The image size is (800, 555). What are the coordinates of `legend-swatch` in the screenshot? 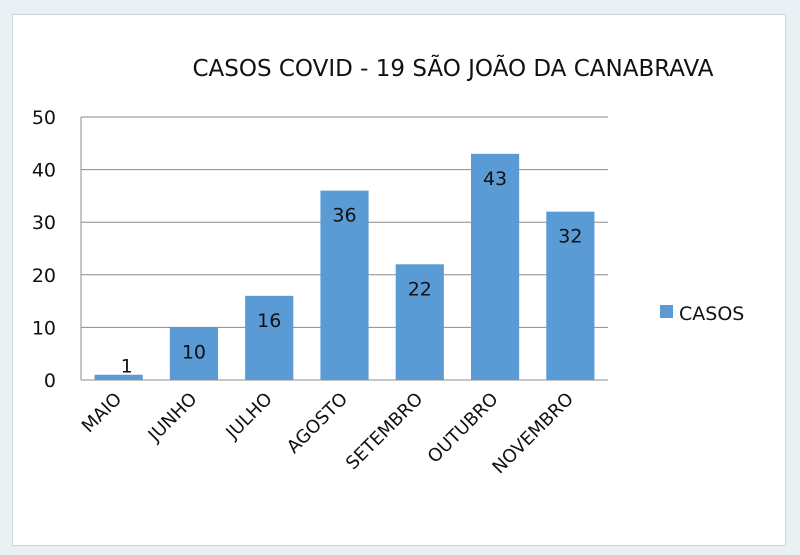 It's located at (666, 311).